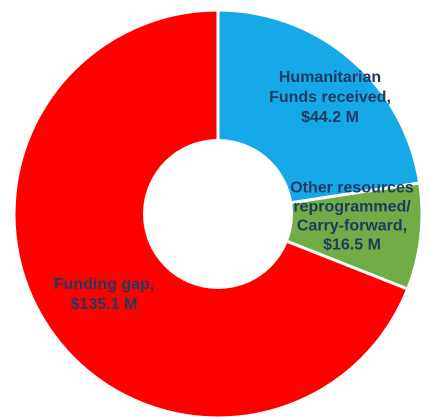  Describe the element at coordinates (352, 245) in the screenshot. I see `slice-label-line: $16.5 M` at that location.